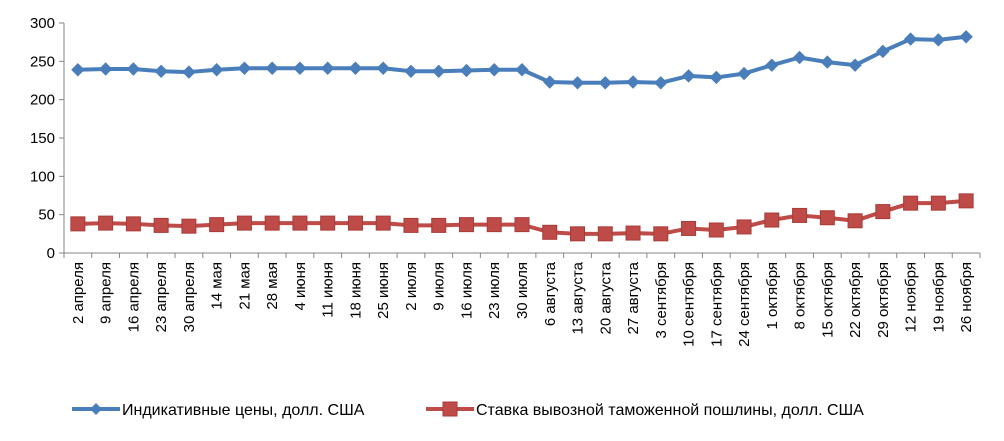  I want to click on y-tick-label: 100, so click(42, 176).